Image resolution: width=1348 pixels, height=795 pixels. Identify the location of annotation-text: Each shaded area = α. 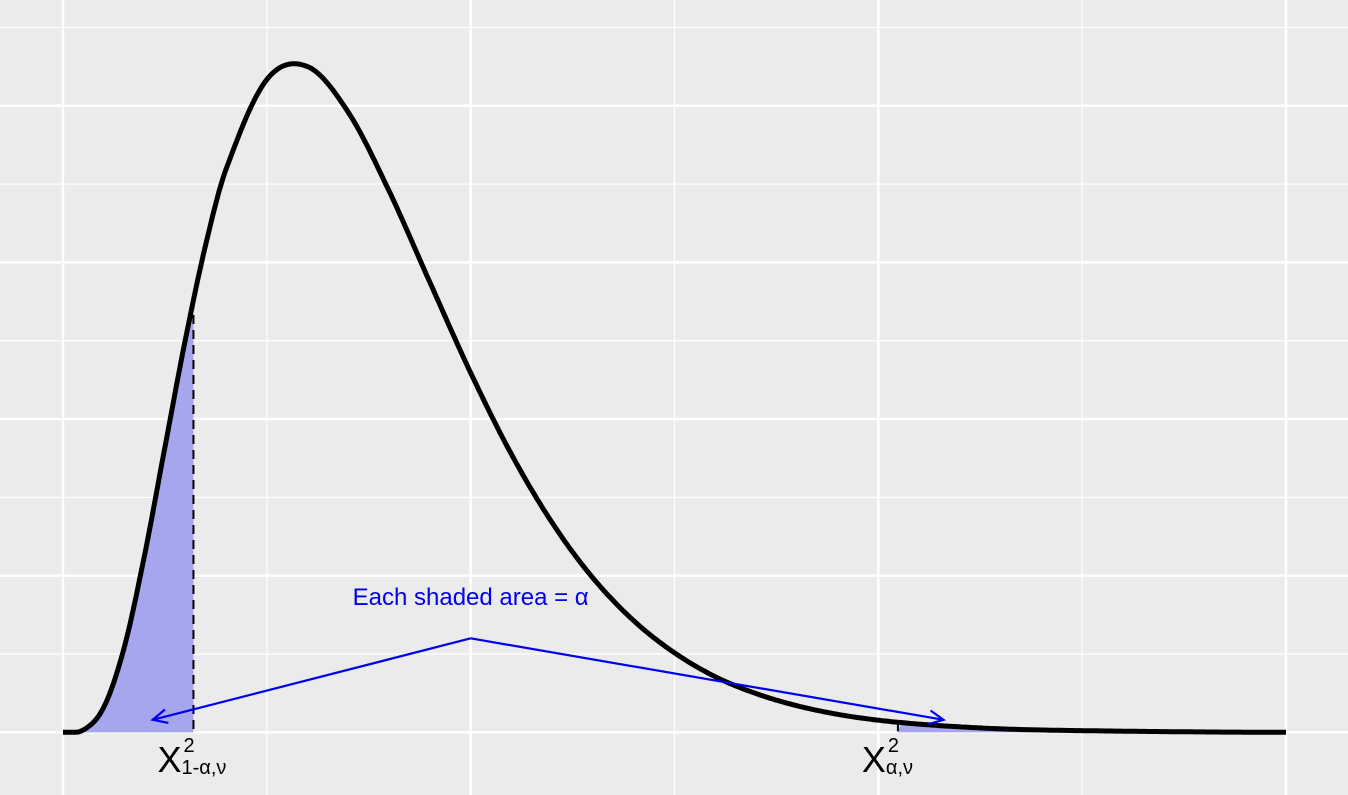
(471, 597).